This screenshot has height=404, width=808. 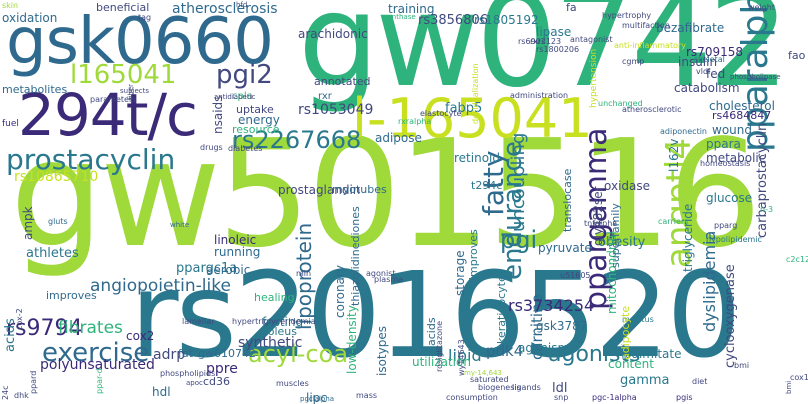 I want to click on word-keratinocytes: keratinocytes, so click(x=501, y=306).